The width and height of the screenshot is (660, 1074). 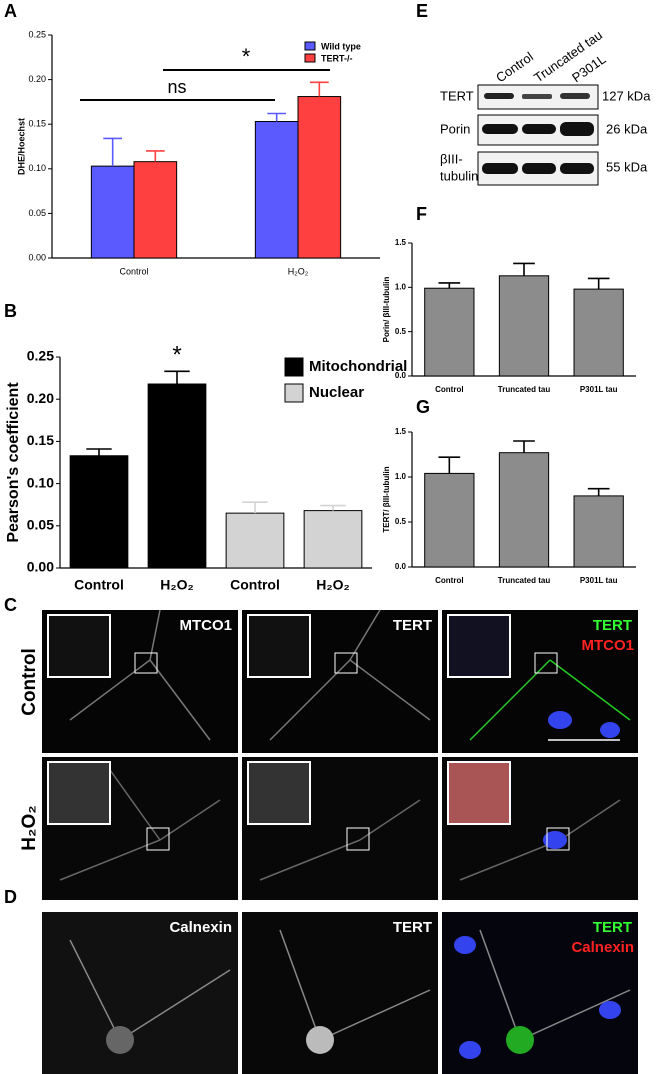 I want to click on legend-label: Wild type, so click(x=341, y=46).